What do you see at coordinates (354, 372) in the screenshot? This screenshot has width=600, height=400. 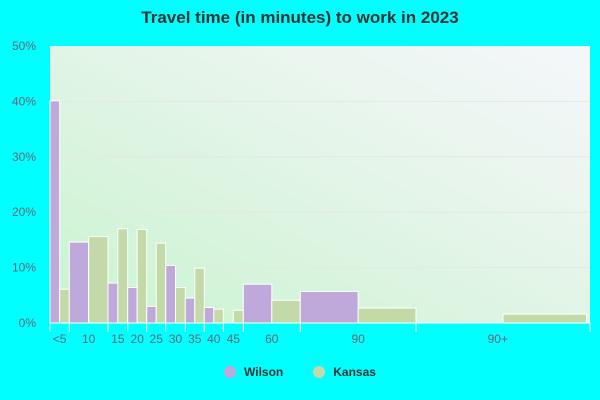 I see `legend-label: Kansas` at bounding box center [354, 372].